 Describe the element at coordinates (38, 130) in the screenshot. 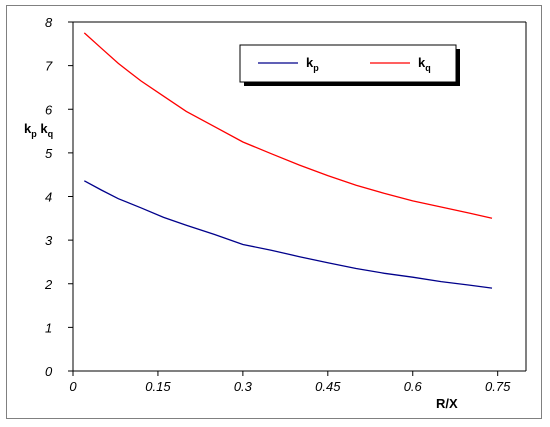

I see `y-axis-title: kp kq` at that location.